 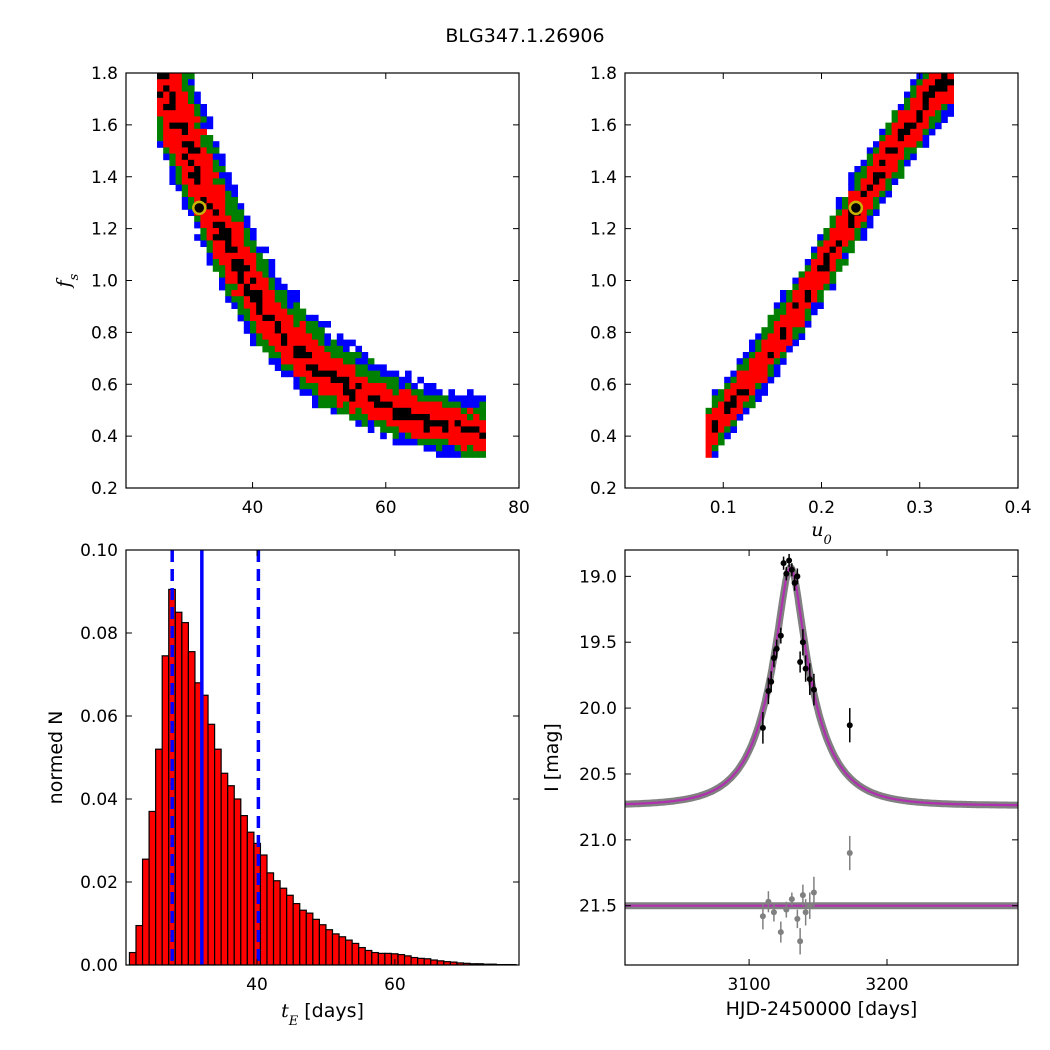 What do you see at coordinates (849, 725) in the screenshot?
I see `data-point` at bounding box center [849, 725].